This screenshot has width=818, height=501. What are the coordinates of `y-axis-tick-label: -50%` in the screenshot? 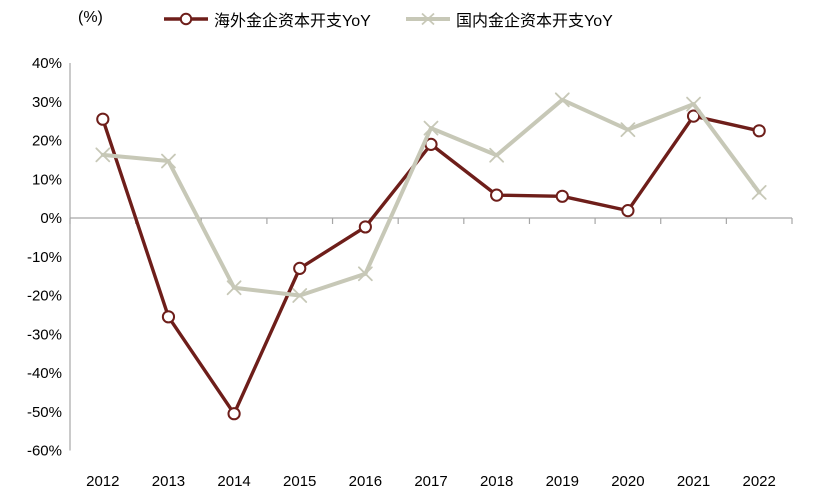 It's located at (44, 412).